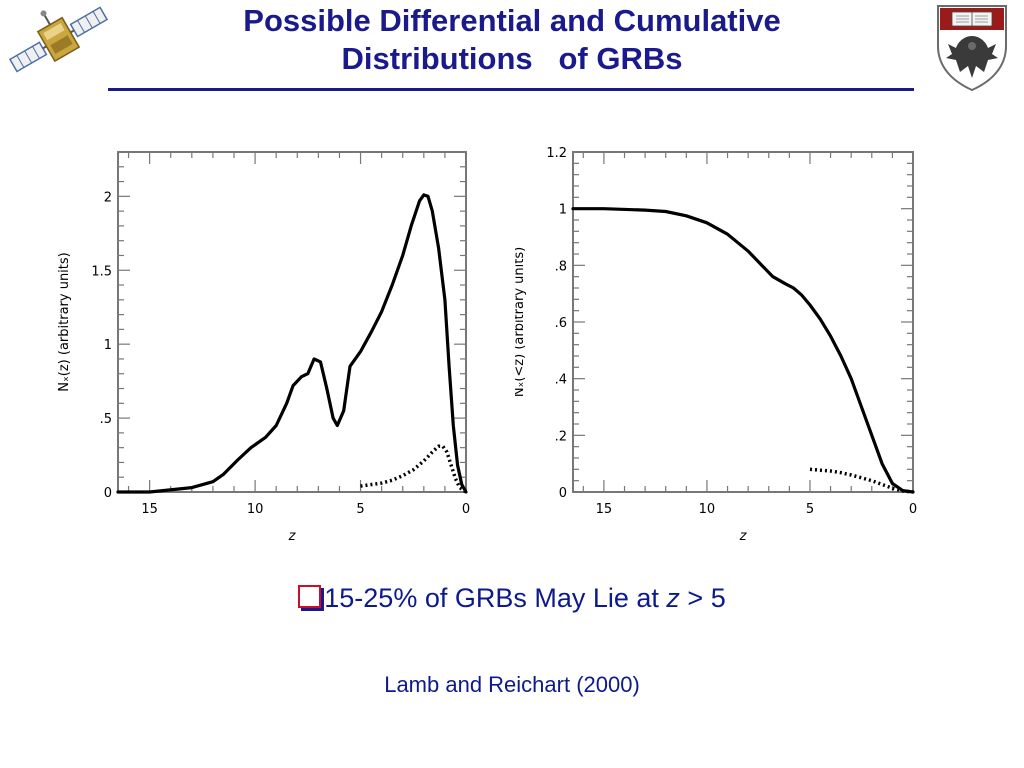 Image resolution: width=1024 pixels, height=768 pixels. Describe the element at coordinates (673, 598) in the screenshot. I see `bullet-z: z` at that location.